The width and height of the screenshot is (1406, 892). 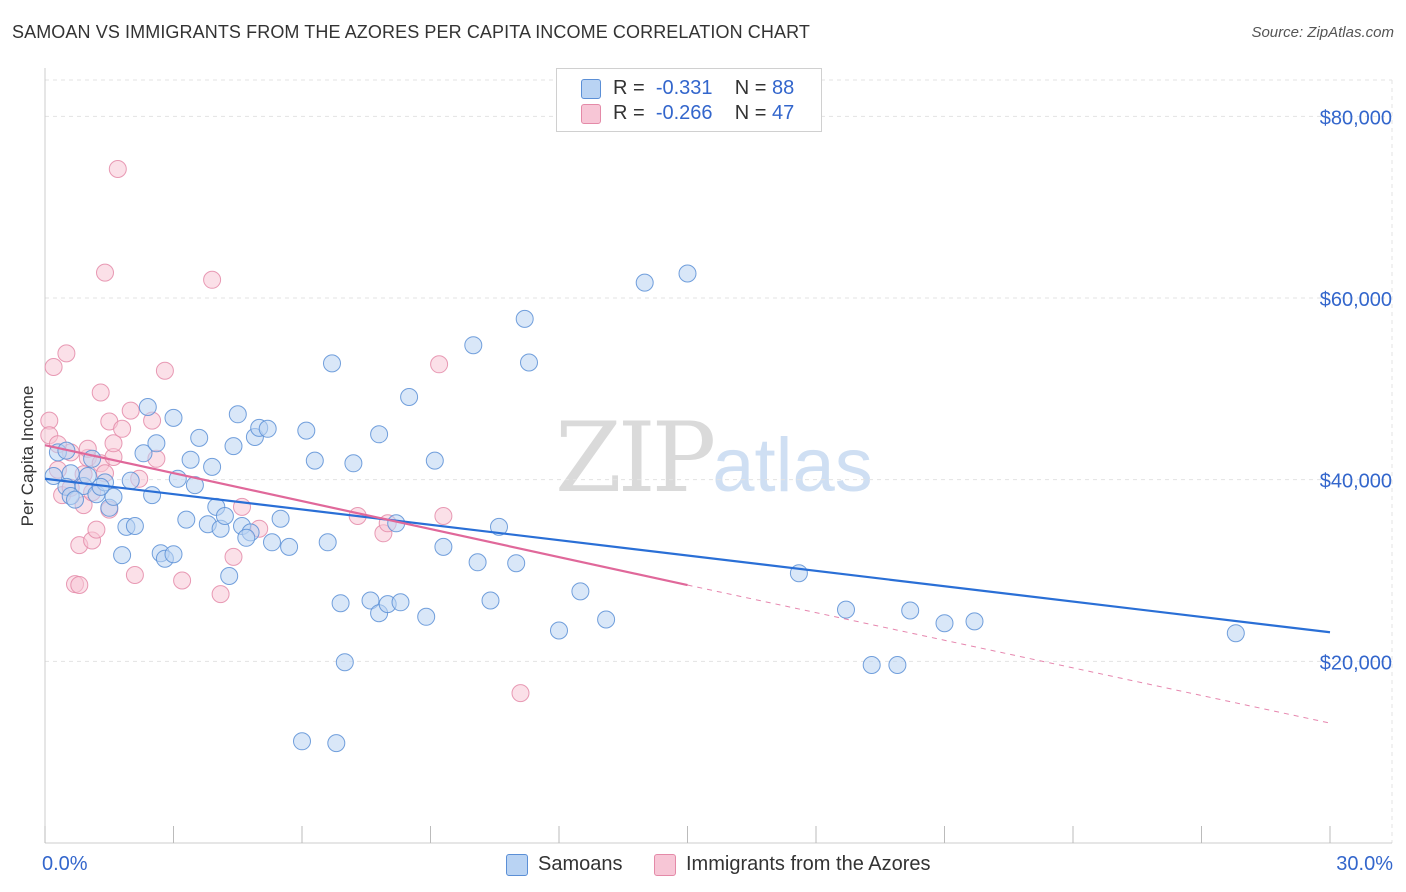 What do you see at coordinates (783, 88) in the screenshot?
I see `legend-n-value-samoans: 88` at bounding box center [783, 88].